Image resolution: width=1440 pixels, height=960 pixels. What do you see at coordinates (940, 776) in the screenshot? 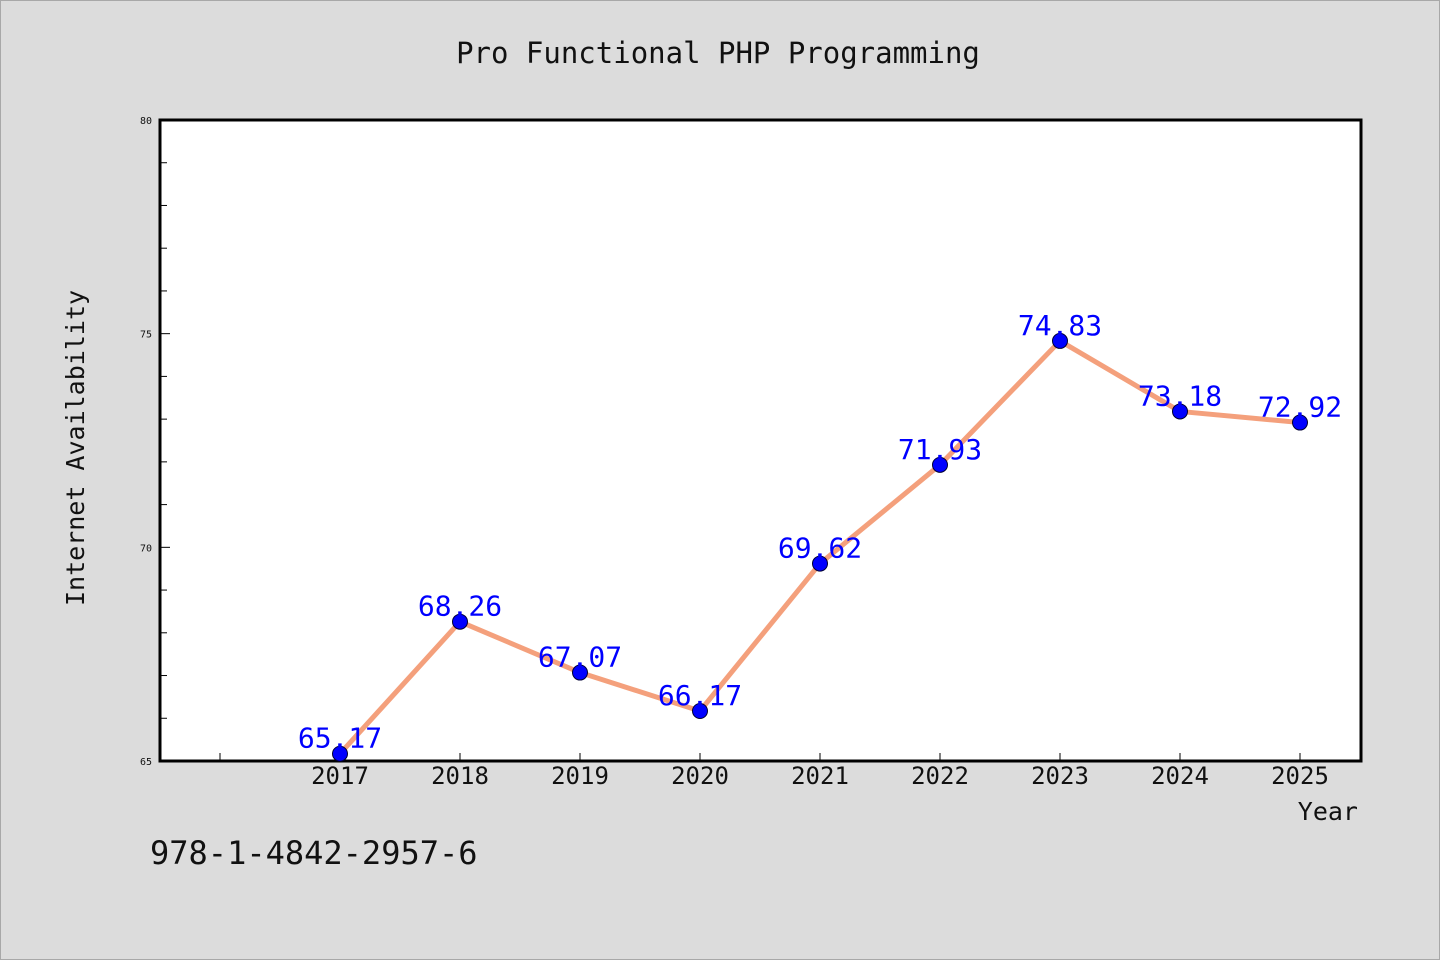
I see `x-tick-label: 2022` at bounding box center [940, 776].